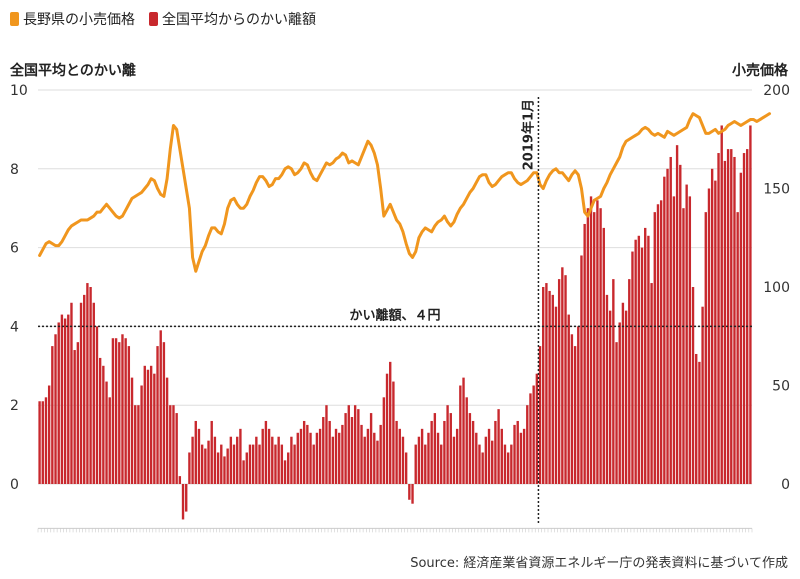 The width and height of the screenshot is (800, 579). I want to click on legend-item-gap: 全国平均からのかい離額, so click(232, 19).